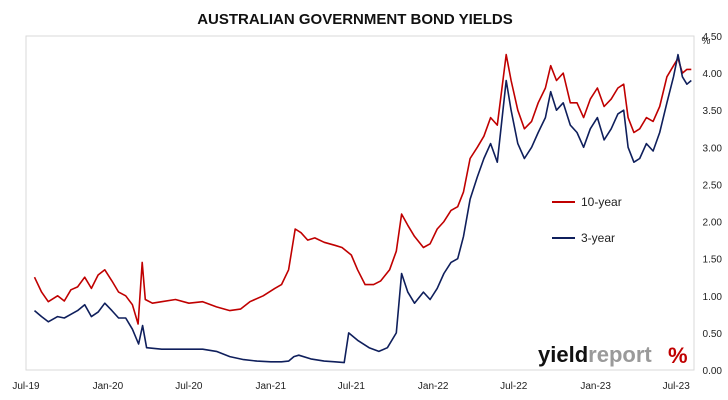 This screenshot has width=728, height=400. What do you see at coordinates (713, 185) in the screenshot?
I see `y-tick-label: 2.50` at bounding box center [713, 185].